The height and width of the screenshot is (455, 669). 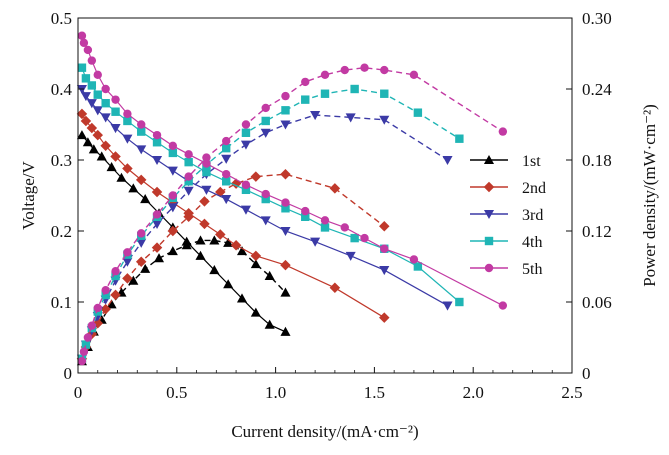 I want to click on legend-label-1st: 1st, so click(x=531, y=161).